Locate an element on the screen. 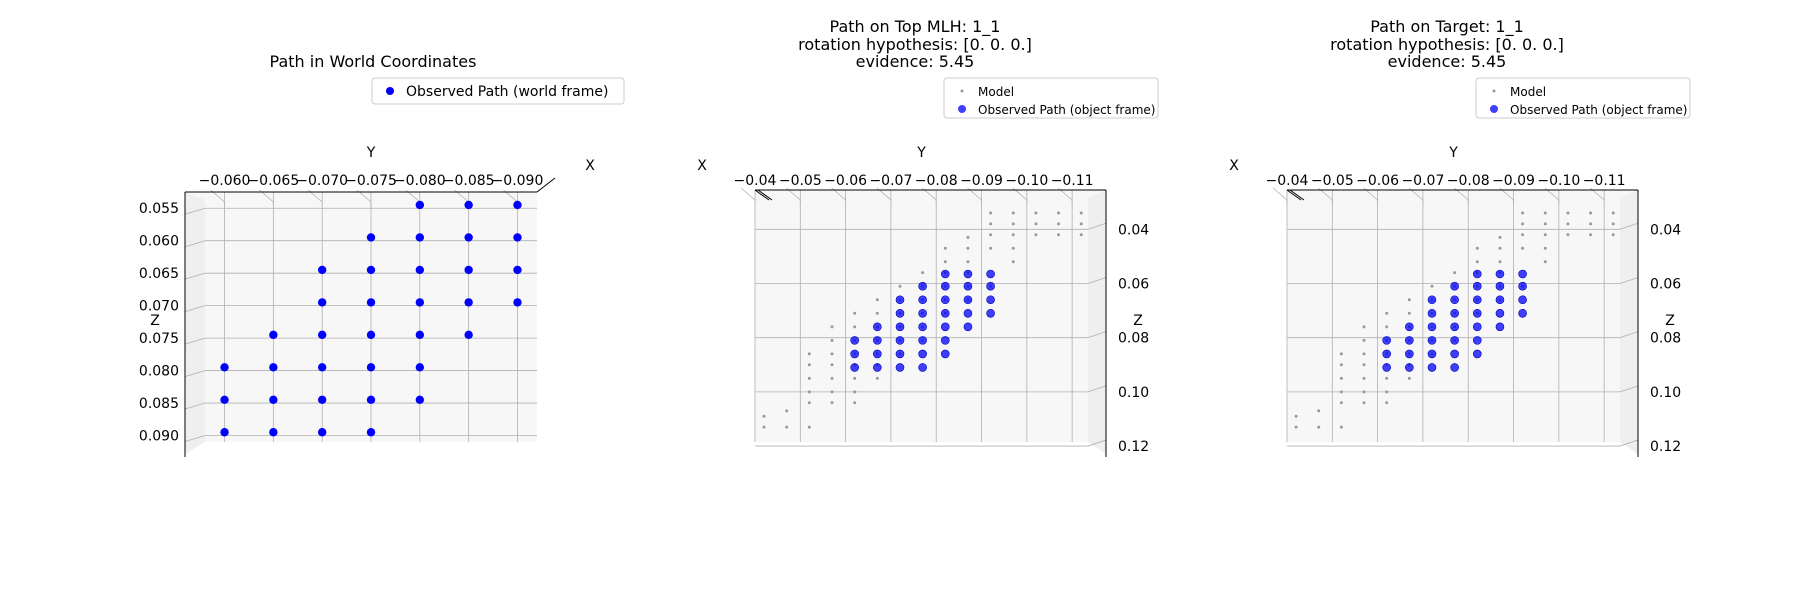 The width and height of the screenshot is (1800, 600). legend-entry: Observed Path (object frame) is located at coordinates (1598, 110).